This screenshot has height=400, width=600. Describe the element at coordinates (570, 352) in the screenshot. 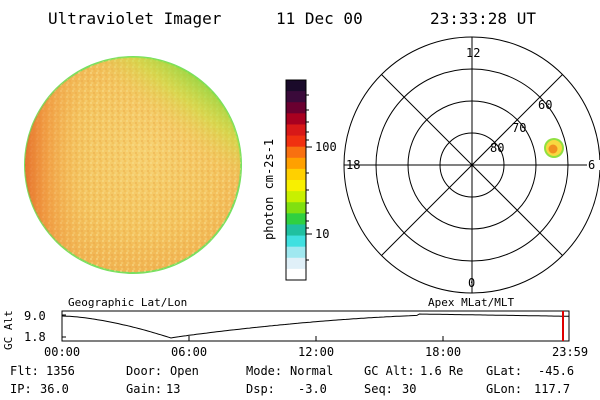

I see `xtick-label-2359: 23:59` at that location.